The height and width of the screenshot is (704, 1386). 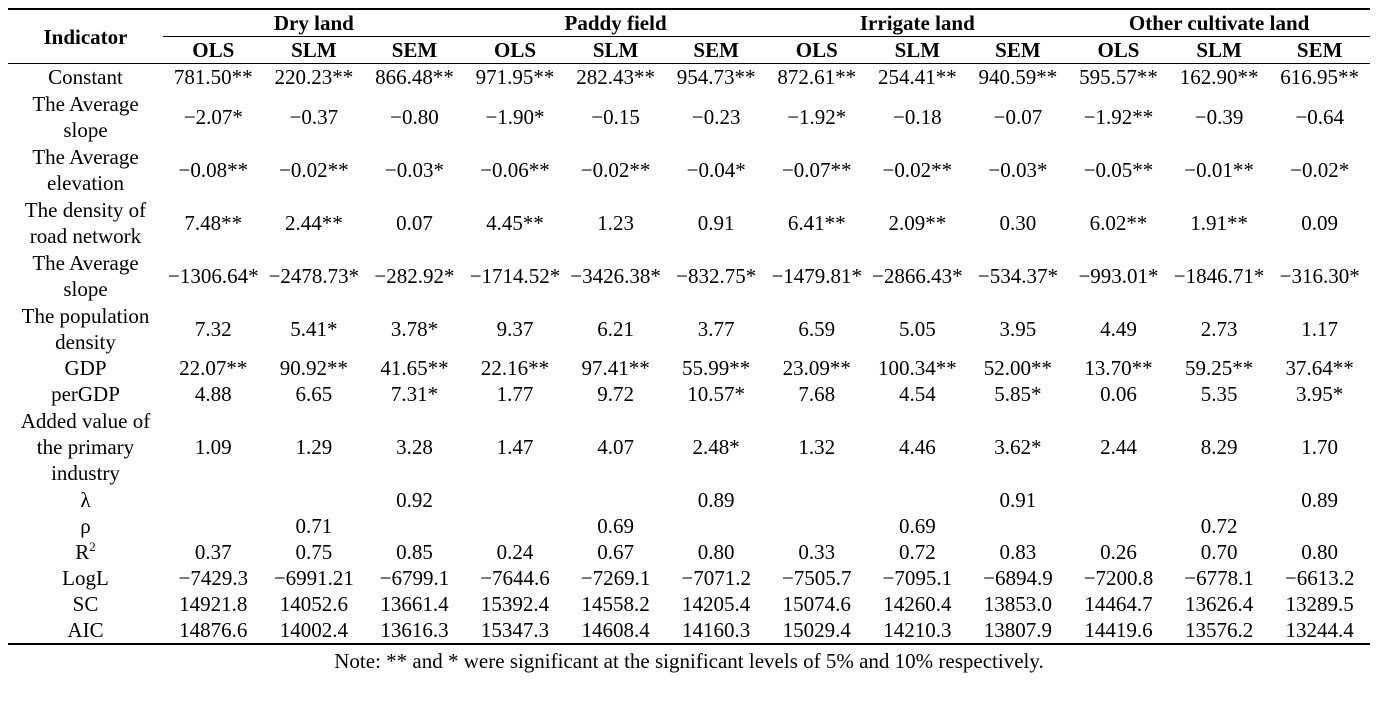 What do you see at coordinates (1219, 447) in the screenshot?
I see `table-cell: 8.29` at bounding box center [1219, 447].